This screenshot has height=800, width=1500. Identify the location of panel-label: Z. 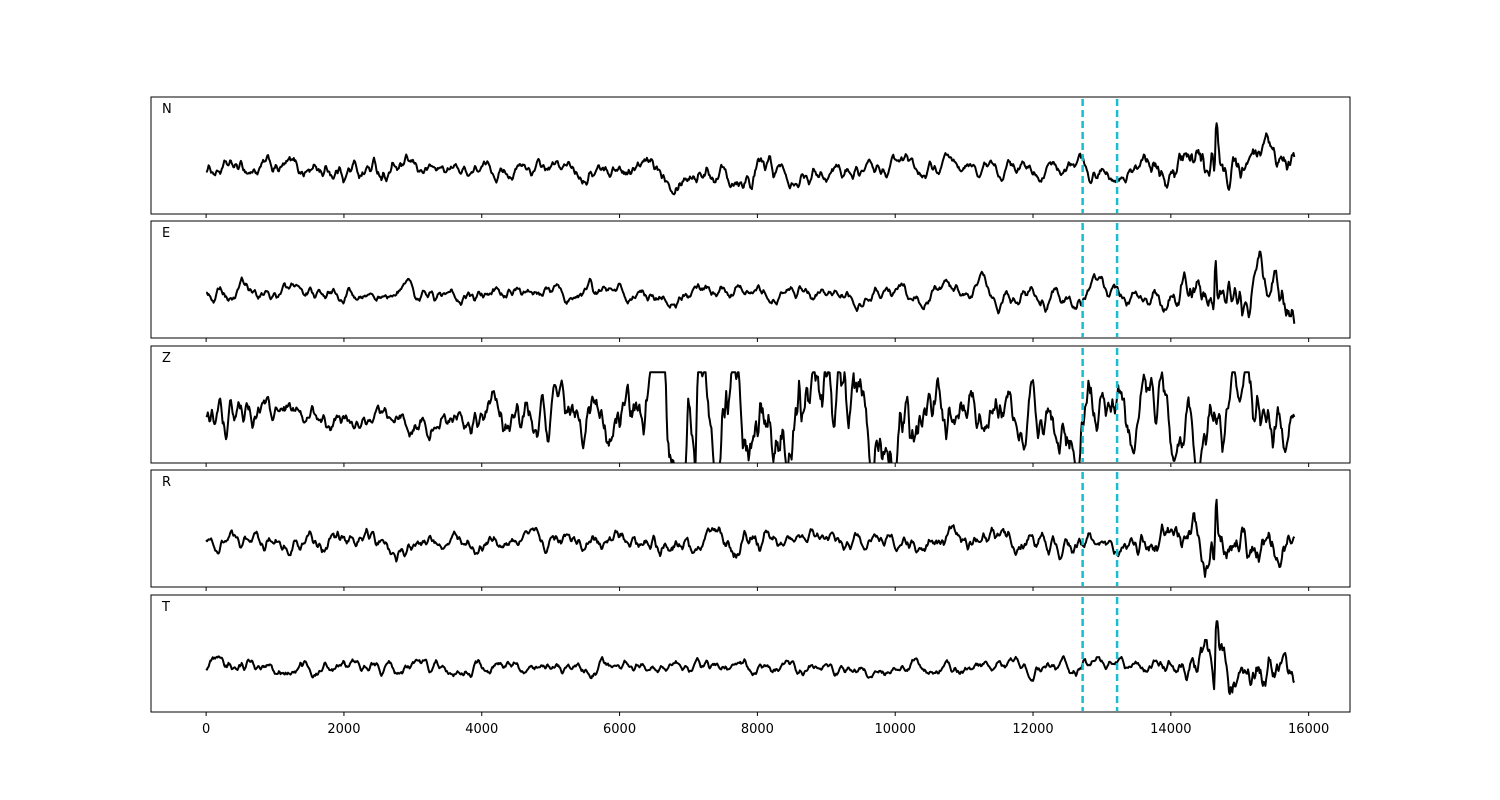
(166, 358).